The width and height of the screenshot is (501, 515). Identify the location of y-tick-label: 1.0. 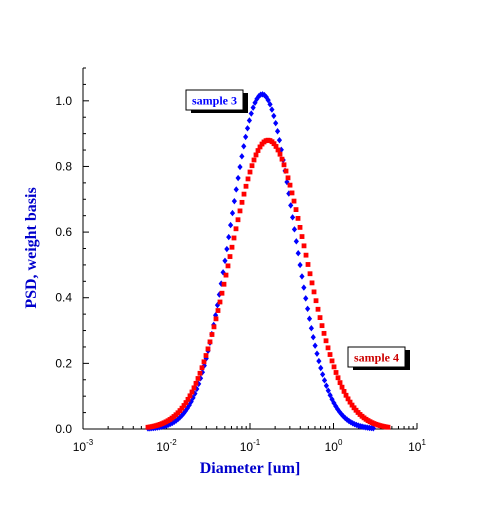
(63, 101).